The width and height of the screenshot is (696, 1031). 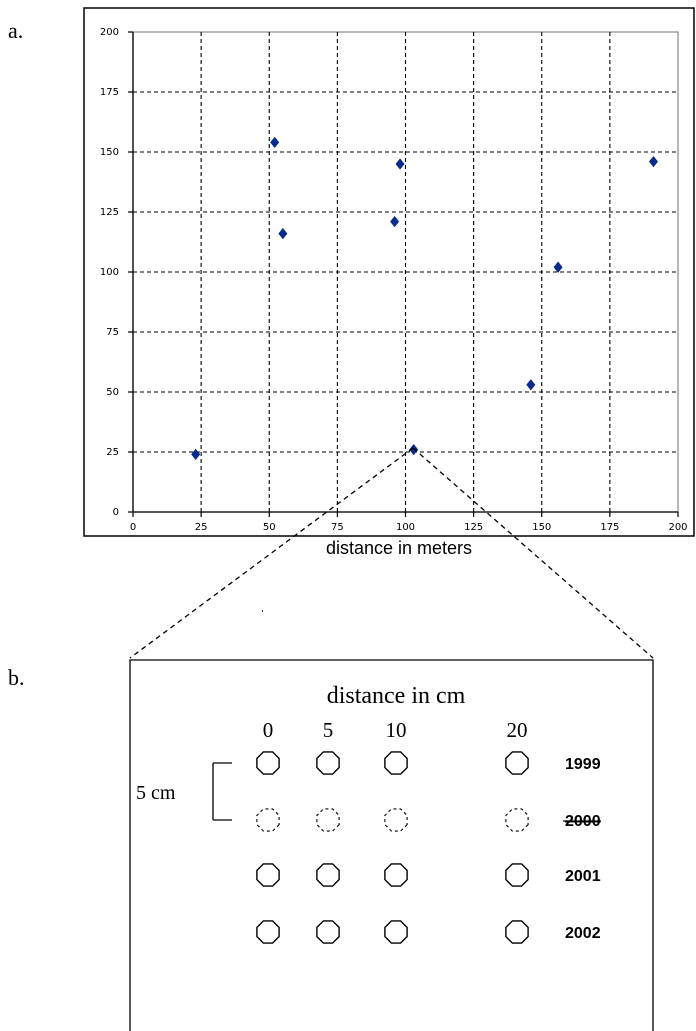 I want to click on zoom-line-left, so click(x=271, y=553).